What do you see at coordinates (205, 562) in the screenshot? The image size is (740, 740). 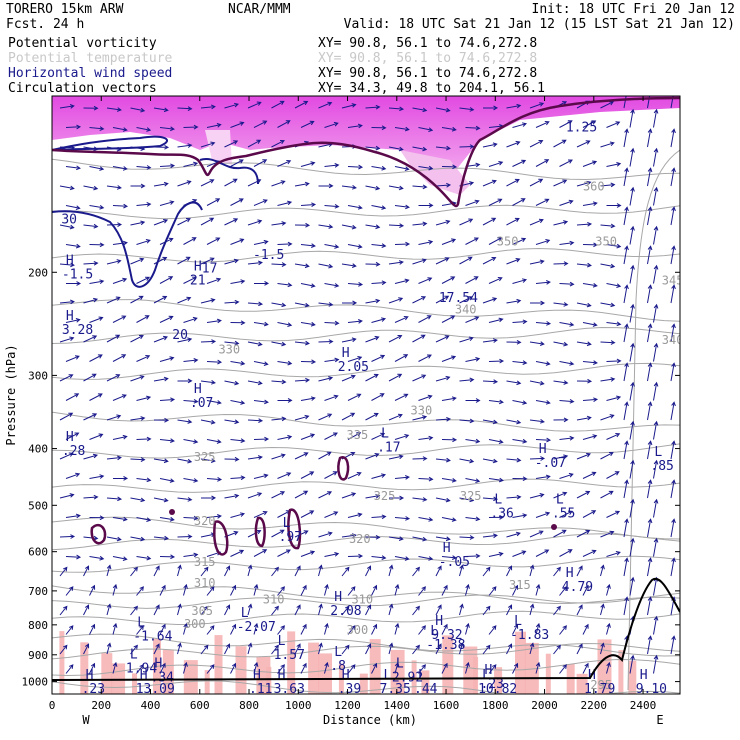 I see `theta-label: 315` at bounding box center [205, 562].